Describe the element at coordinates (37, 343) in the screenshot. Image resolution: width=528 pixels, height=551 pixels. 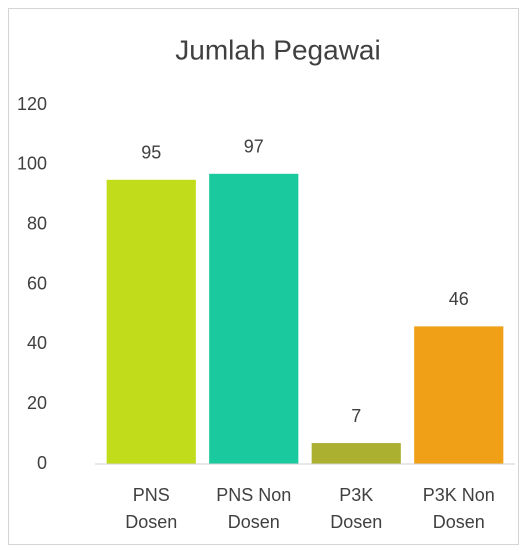
I see `y-tick-label: 40` at that location.